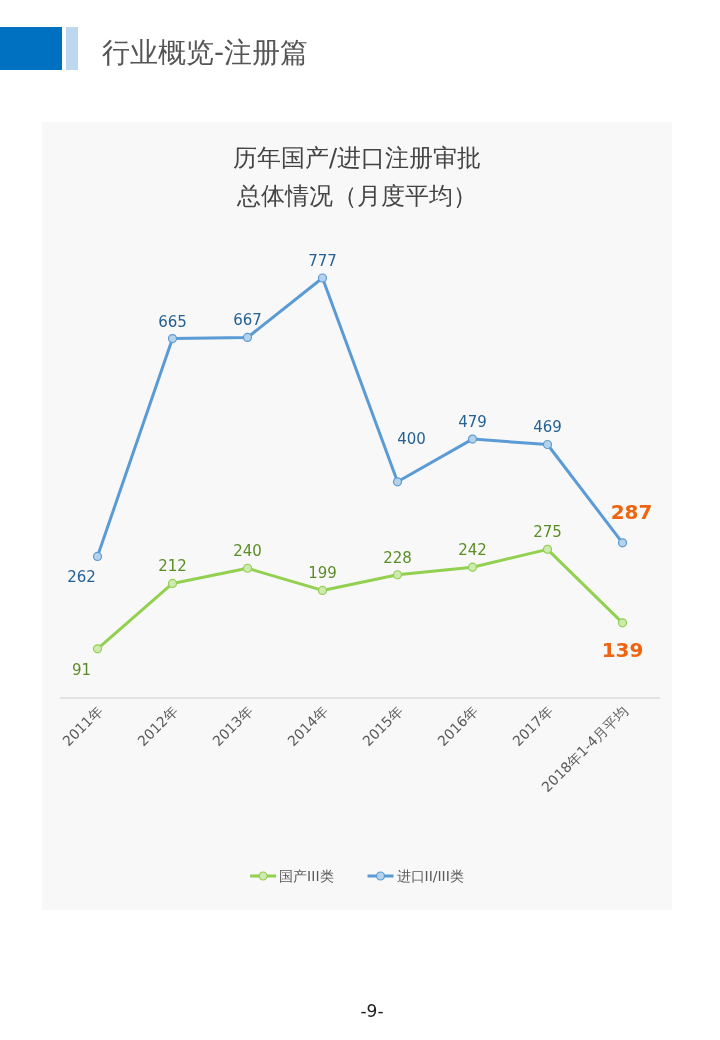 The height and width of the screenshot is (1040, 720). What do you see at coordinates (547, 427) in the screenshot?
I see `value-label: 469` at bounding box center [547, 427].